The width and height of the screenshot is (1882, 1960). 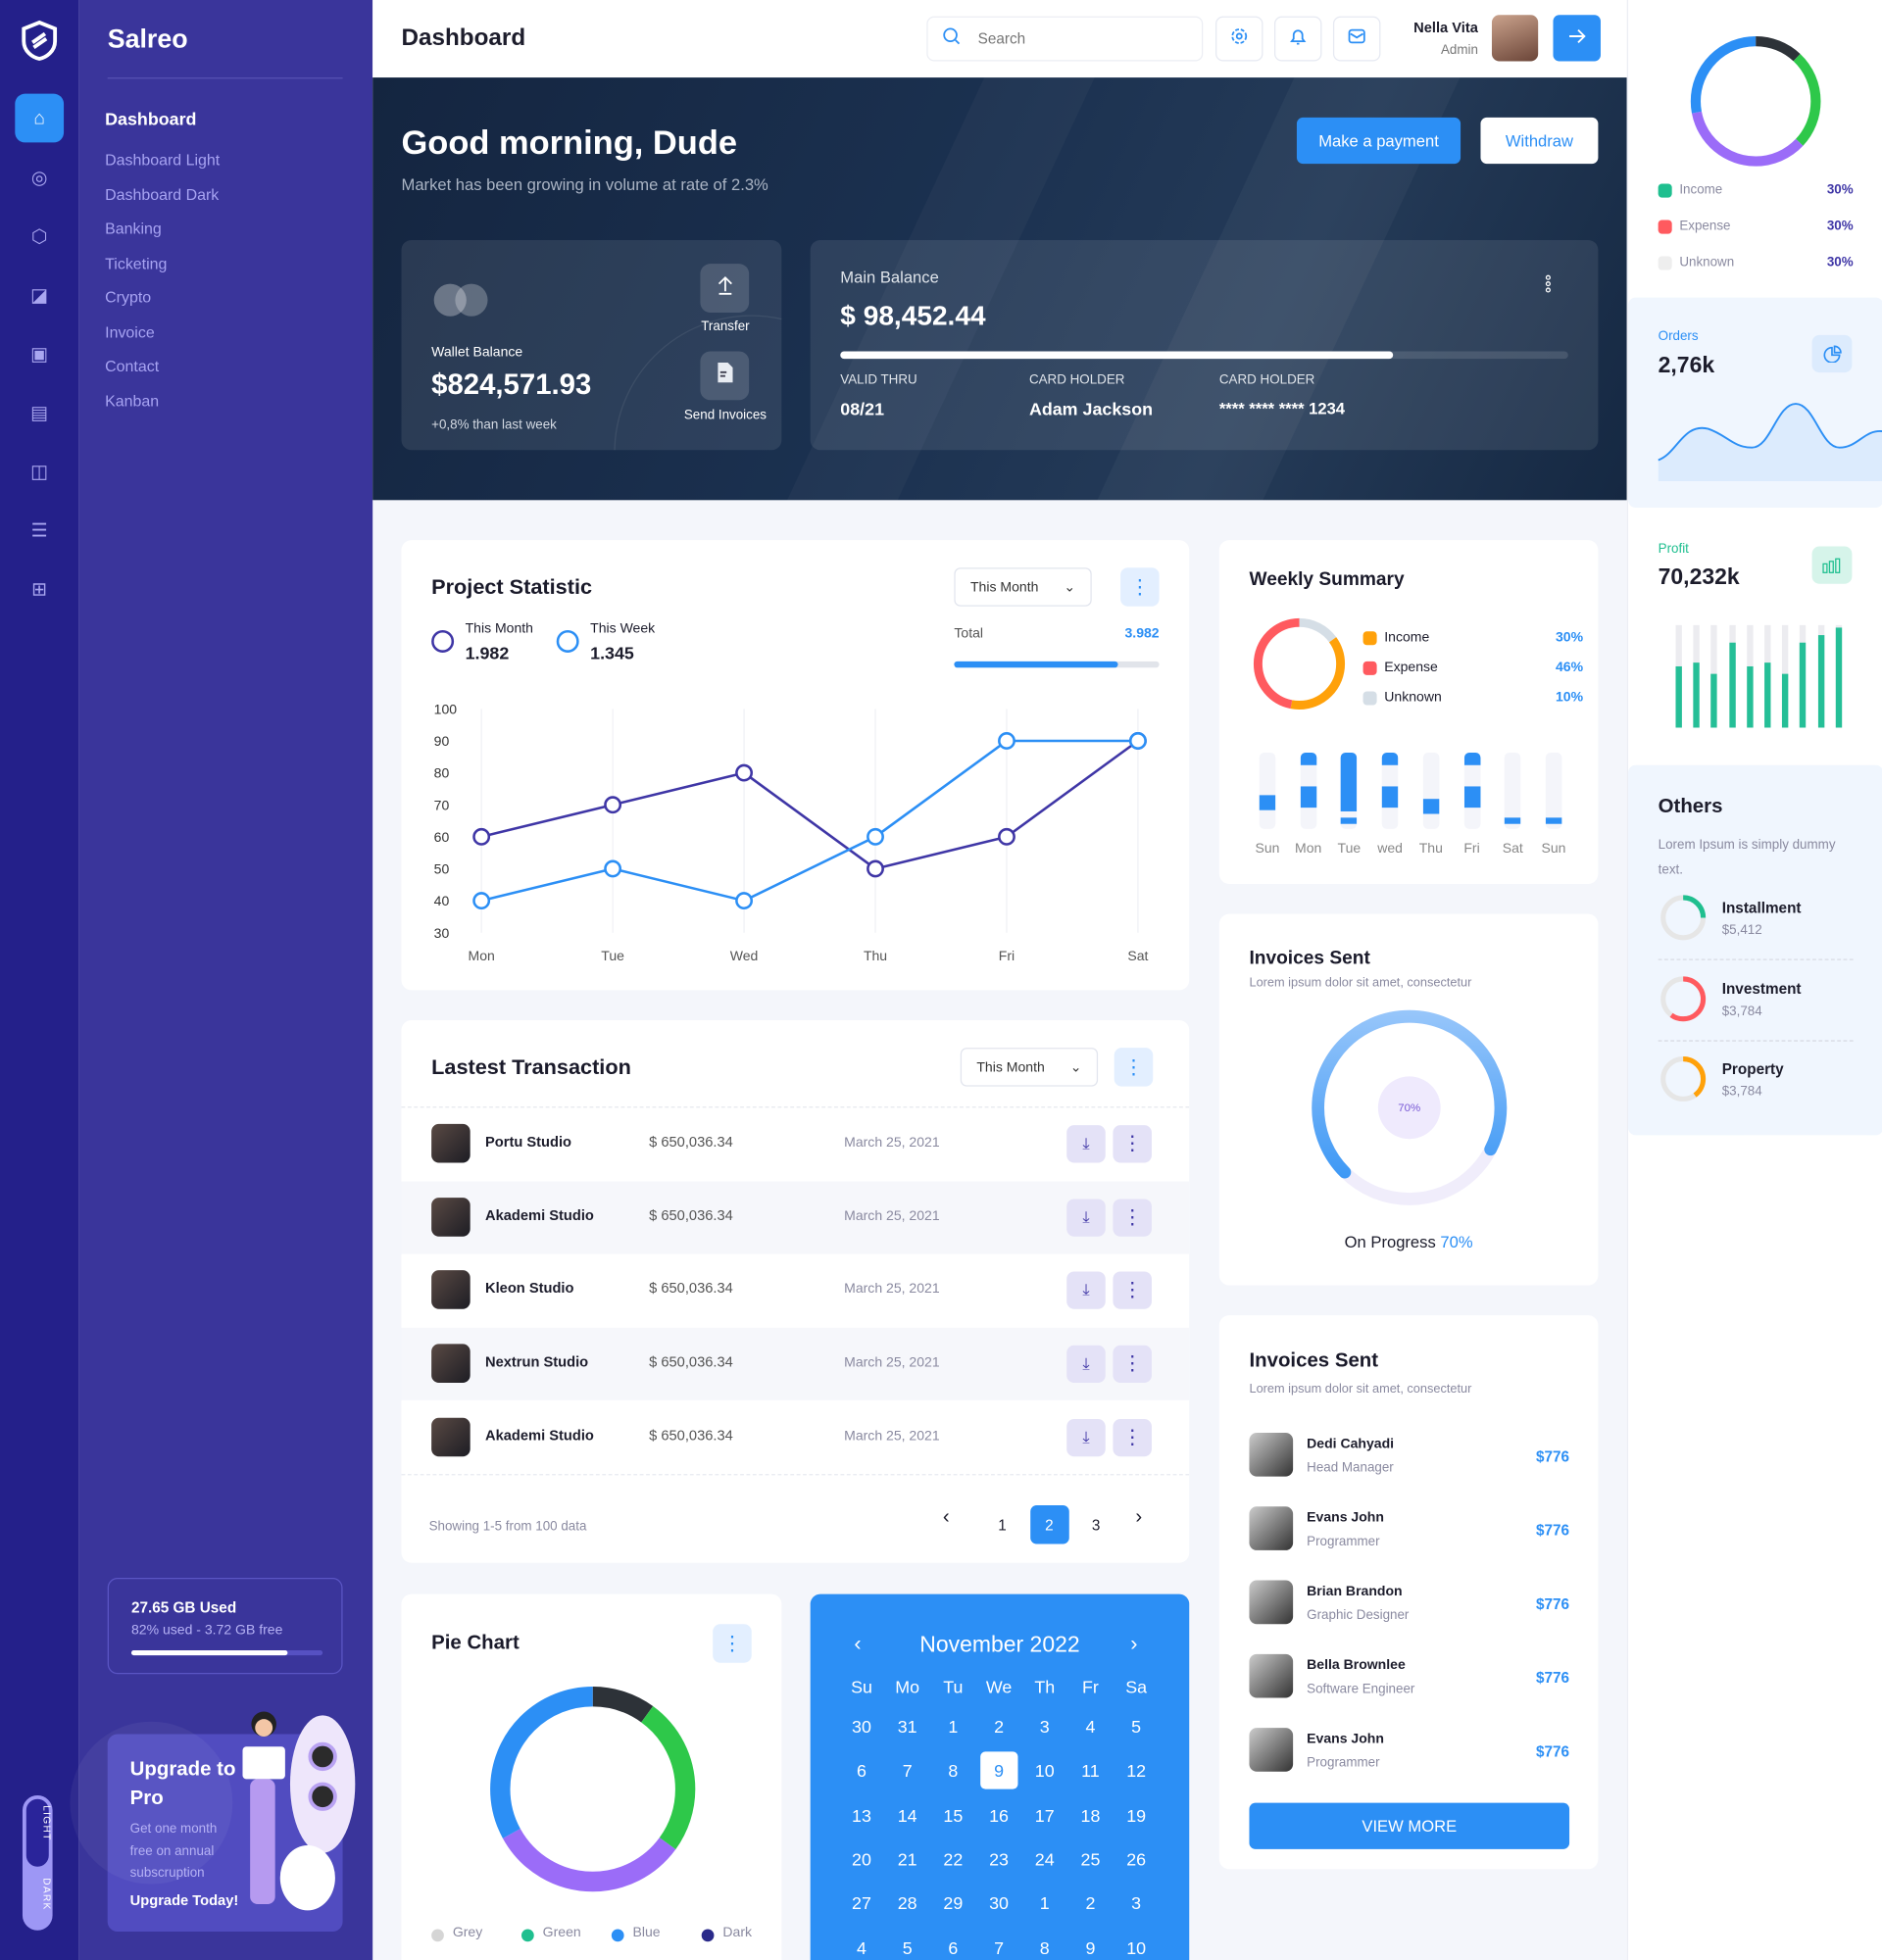 What do you see at coordinates (1298, 39) in the screenshot?
I see `notifications-button` at bounding box center [1298, 39].